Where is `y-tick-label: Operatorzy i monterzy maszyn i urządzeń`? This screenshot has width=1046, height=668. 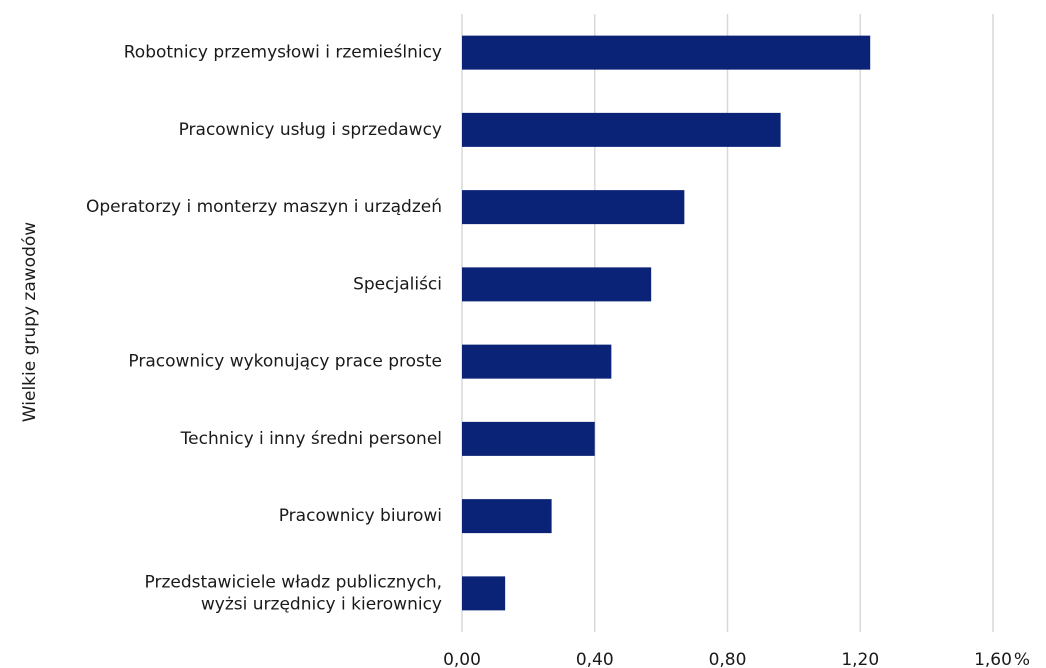
y-tick-label: Operatorzy i monterzy maszyn i urządzeń is located at coordinates (264, 207).